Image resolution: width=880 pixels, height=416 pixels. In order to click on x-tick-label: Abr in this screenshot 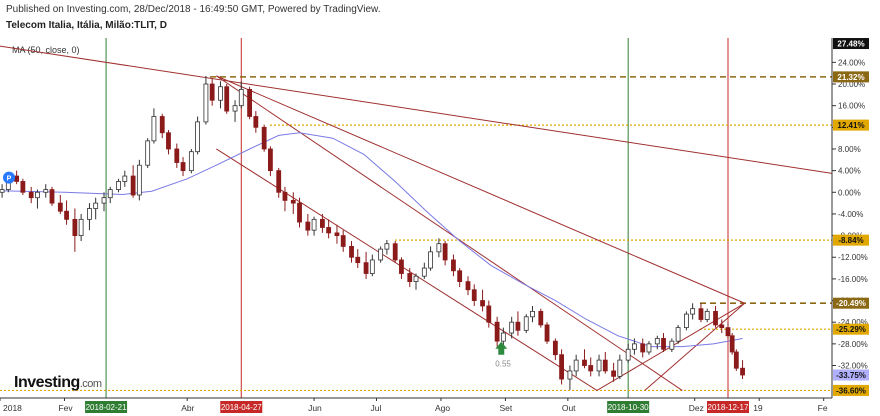, I will do `click(187, 408)`.